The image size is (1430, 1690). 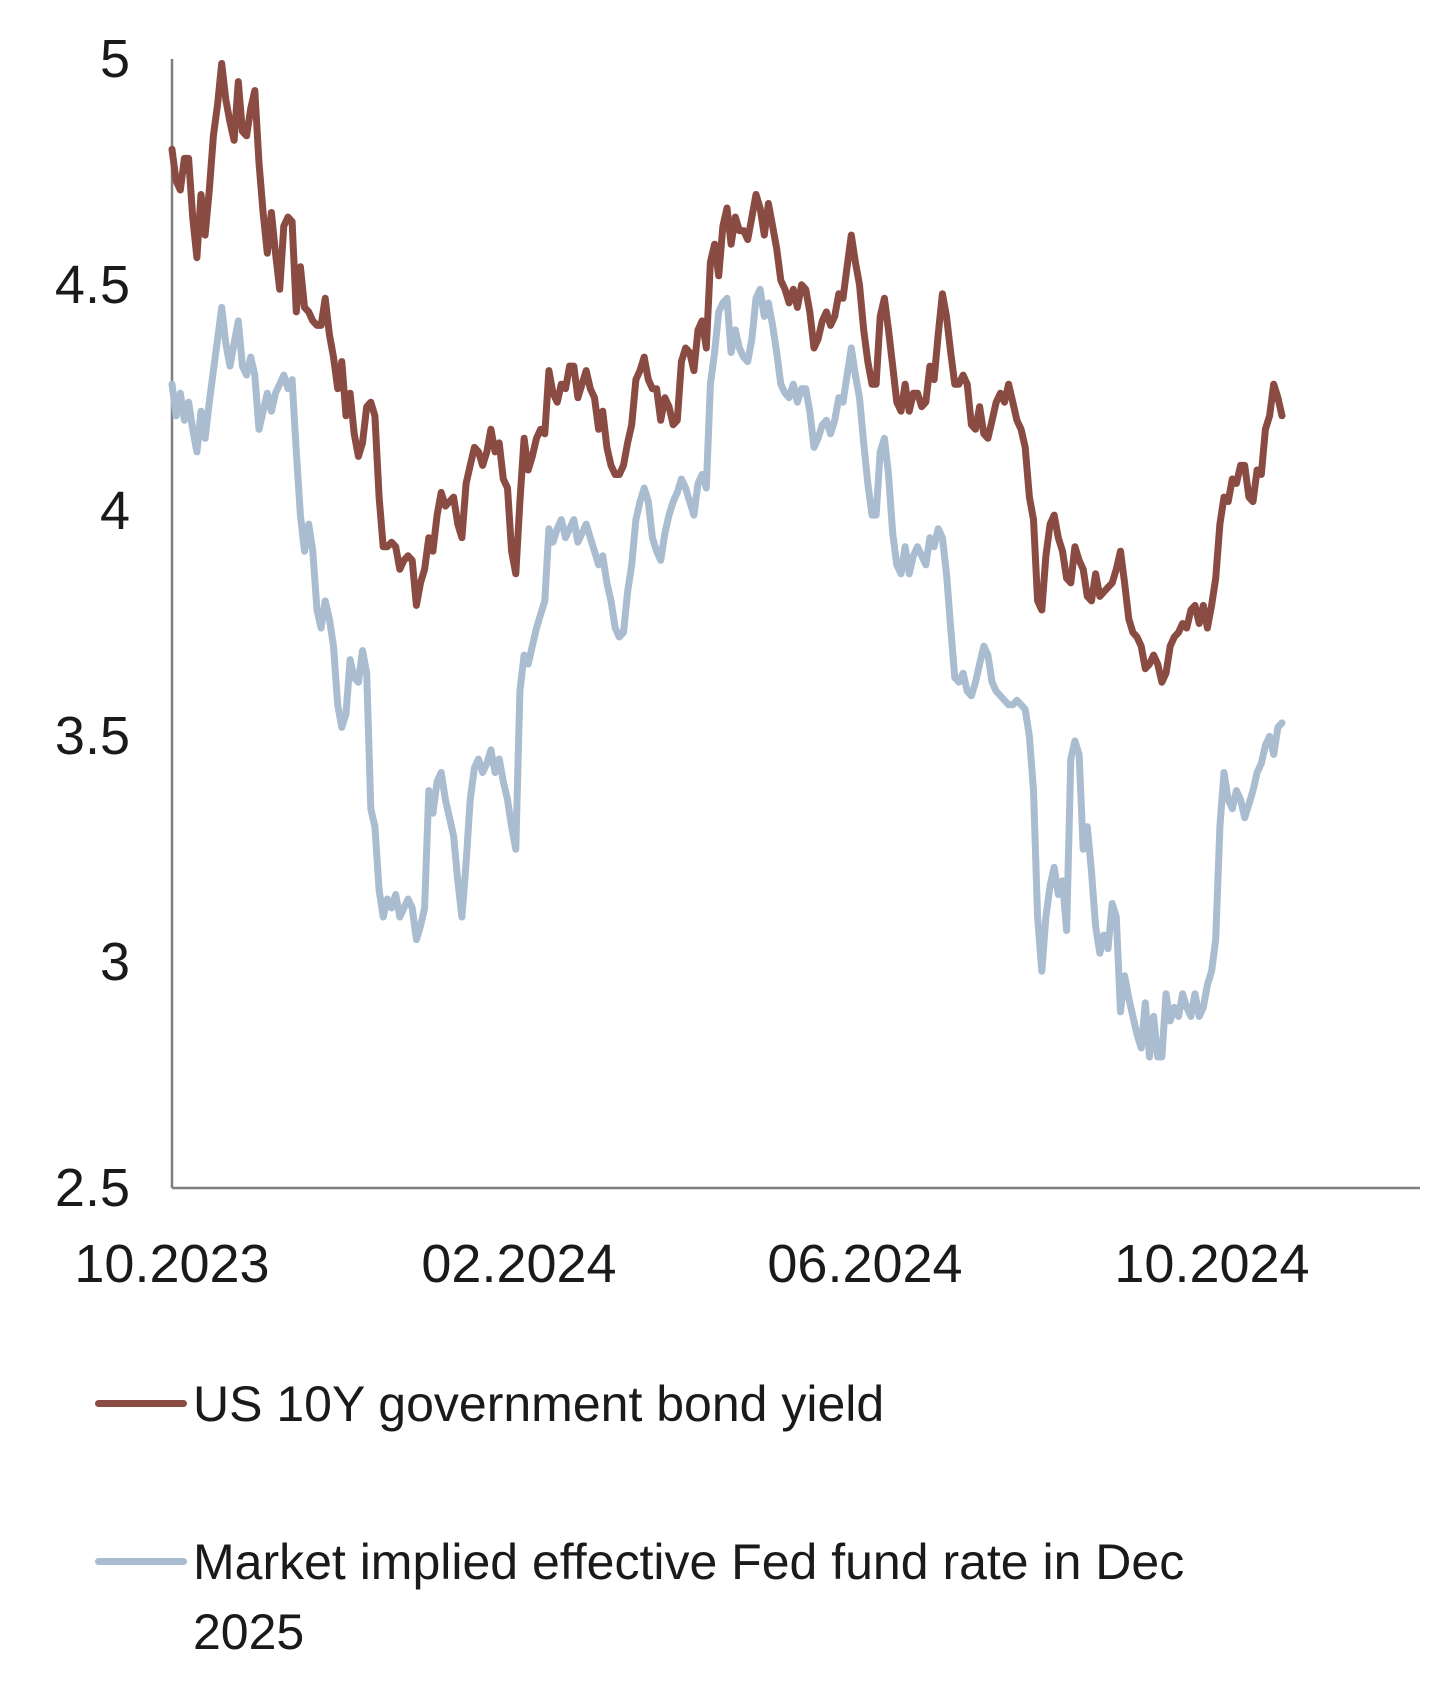 What do you see at coordinates (114, 962) in the screenshot?
I see `y-tick-3: 3` at bounding box center [114, 962].